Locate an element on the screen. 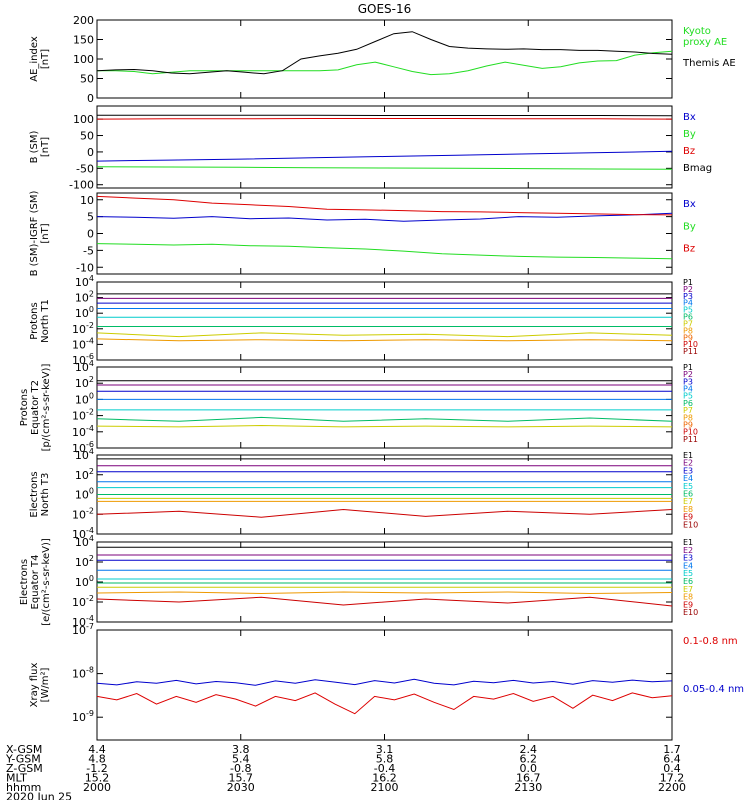  ephemeris-label: Y-GSM is located at coordinates (23, 759).